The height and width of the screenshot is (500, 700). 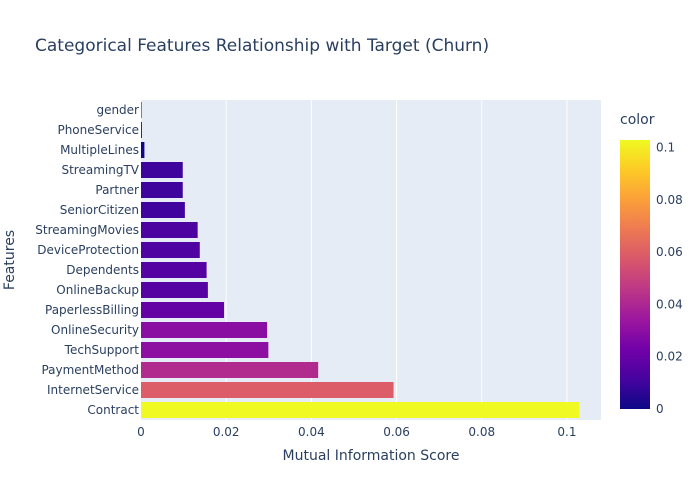 What do you see at coordinates (102, 270) in the screenshot?
I see `y-tick-label: Dependents` at bounding box center [102, 270].